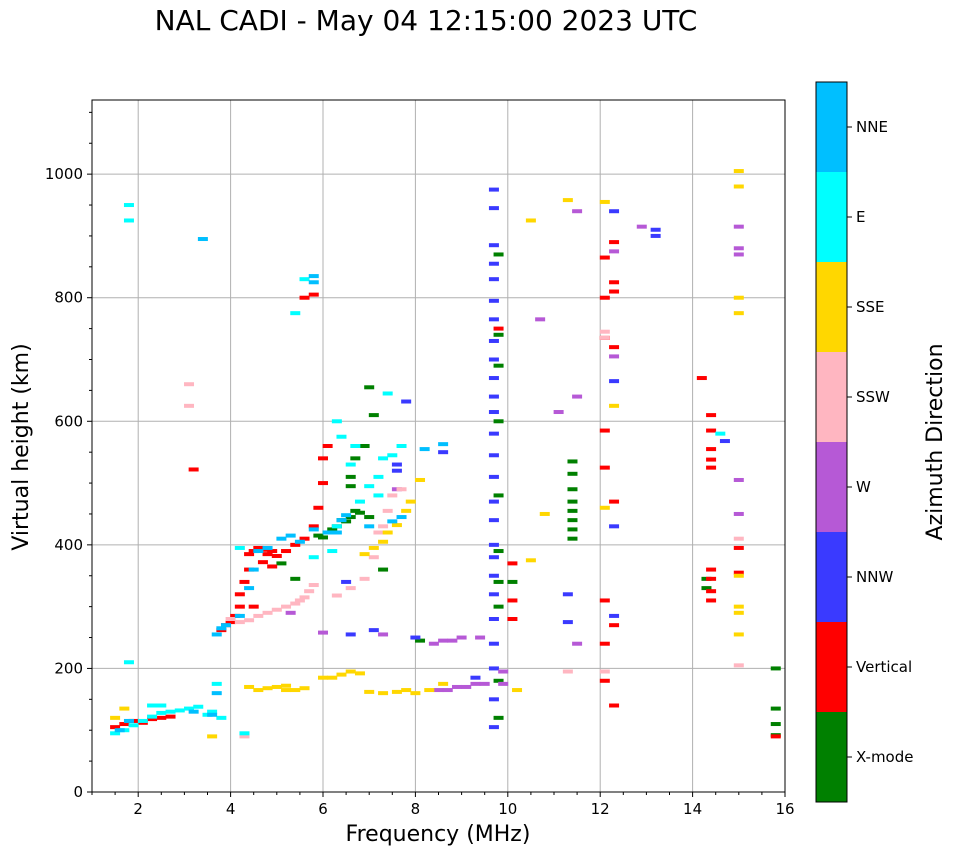 The height and width of the screenshot is (857, 958). Describe the element at coordinates (68, 456) in the screenshot. I see `y-axis: 0 200 400 600 800 1000` at that location.